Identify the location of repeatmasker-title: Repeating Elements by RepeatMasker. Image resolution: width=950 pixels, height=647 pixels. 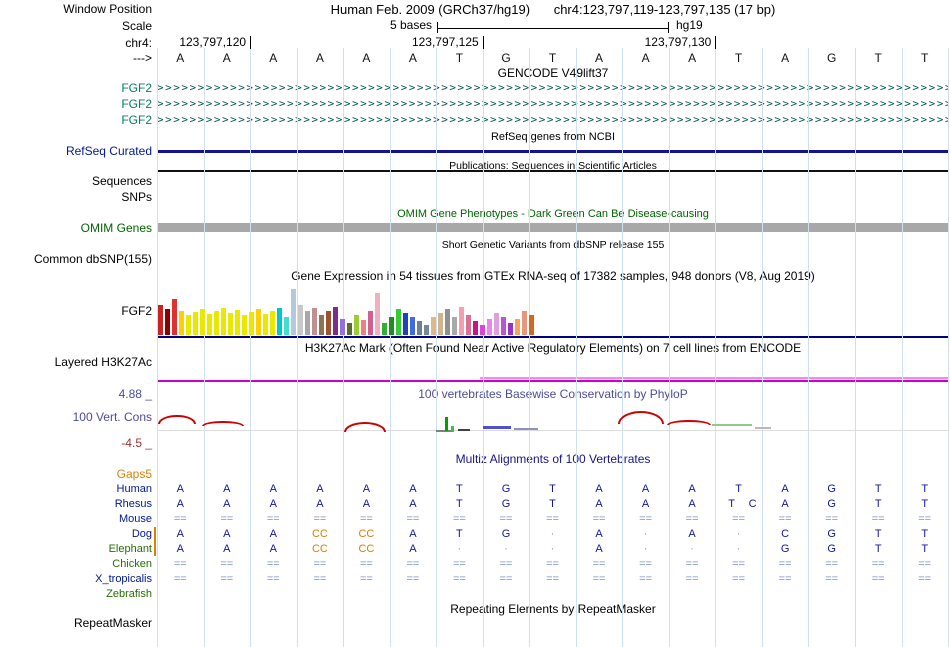
(553, 609).